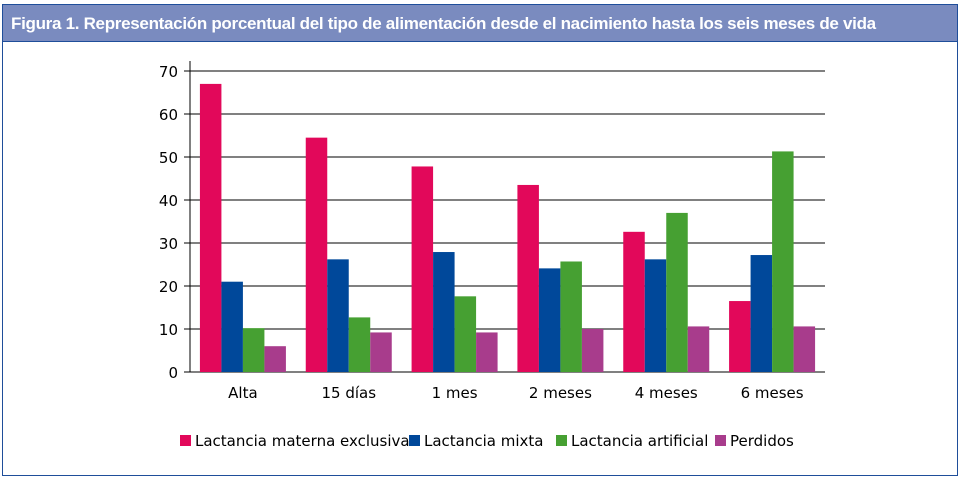 Image resolution: width=962 pixels, height=480 pixels. Describe the element at coordinates (168, 330) in the screenshot. I see `y-tick-label: 10` at that location.